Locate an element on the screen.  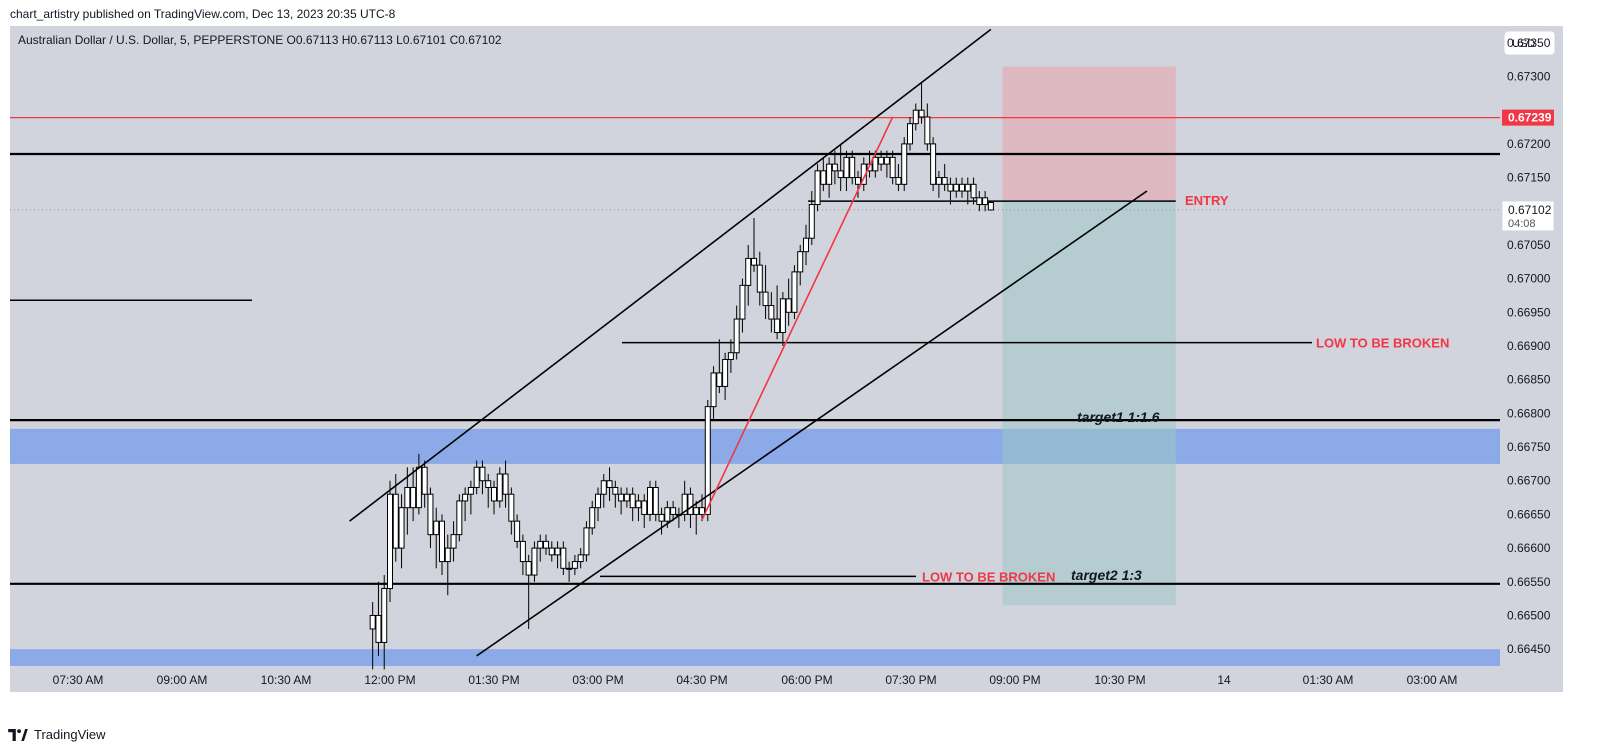
y-tick-label: 0.66800 is located at coordinates (1529, 413).